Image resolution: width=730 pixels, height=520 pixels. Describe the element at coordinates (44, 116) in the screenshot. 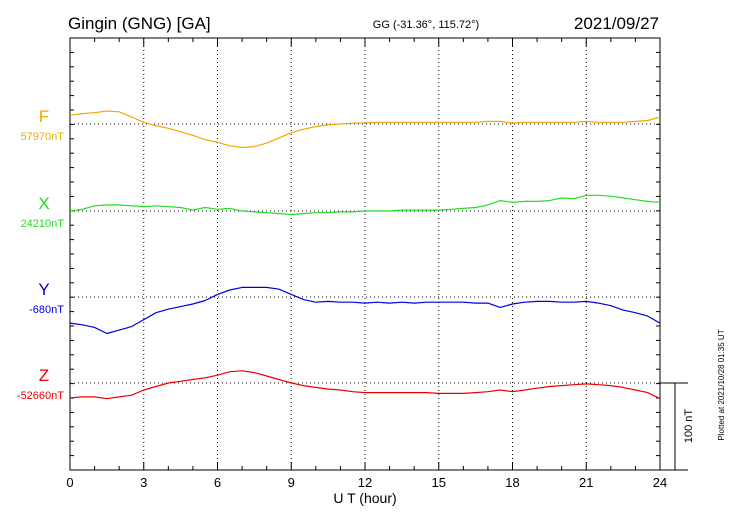

I see `series-name-f: F` at that location.